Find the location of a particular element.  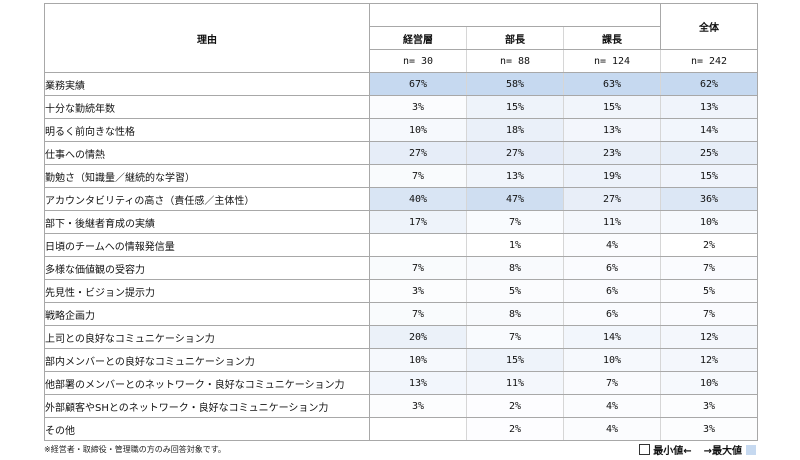

table-row: 明るく前向きな性格 10% 18% 13% 14% is located at coordinates (401, 130).